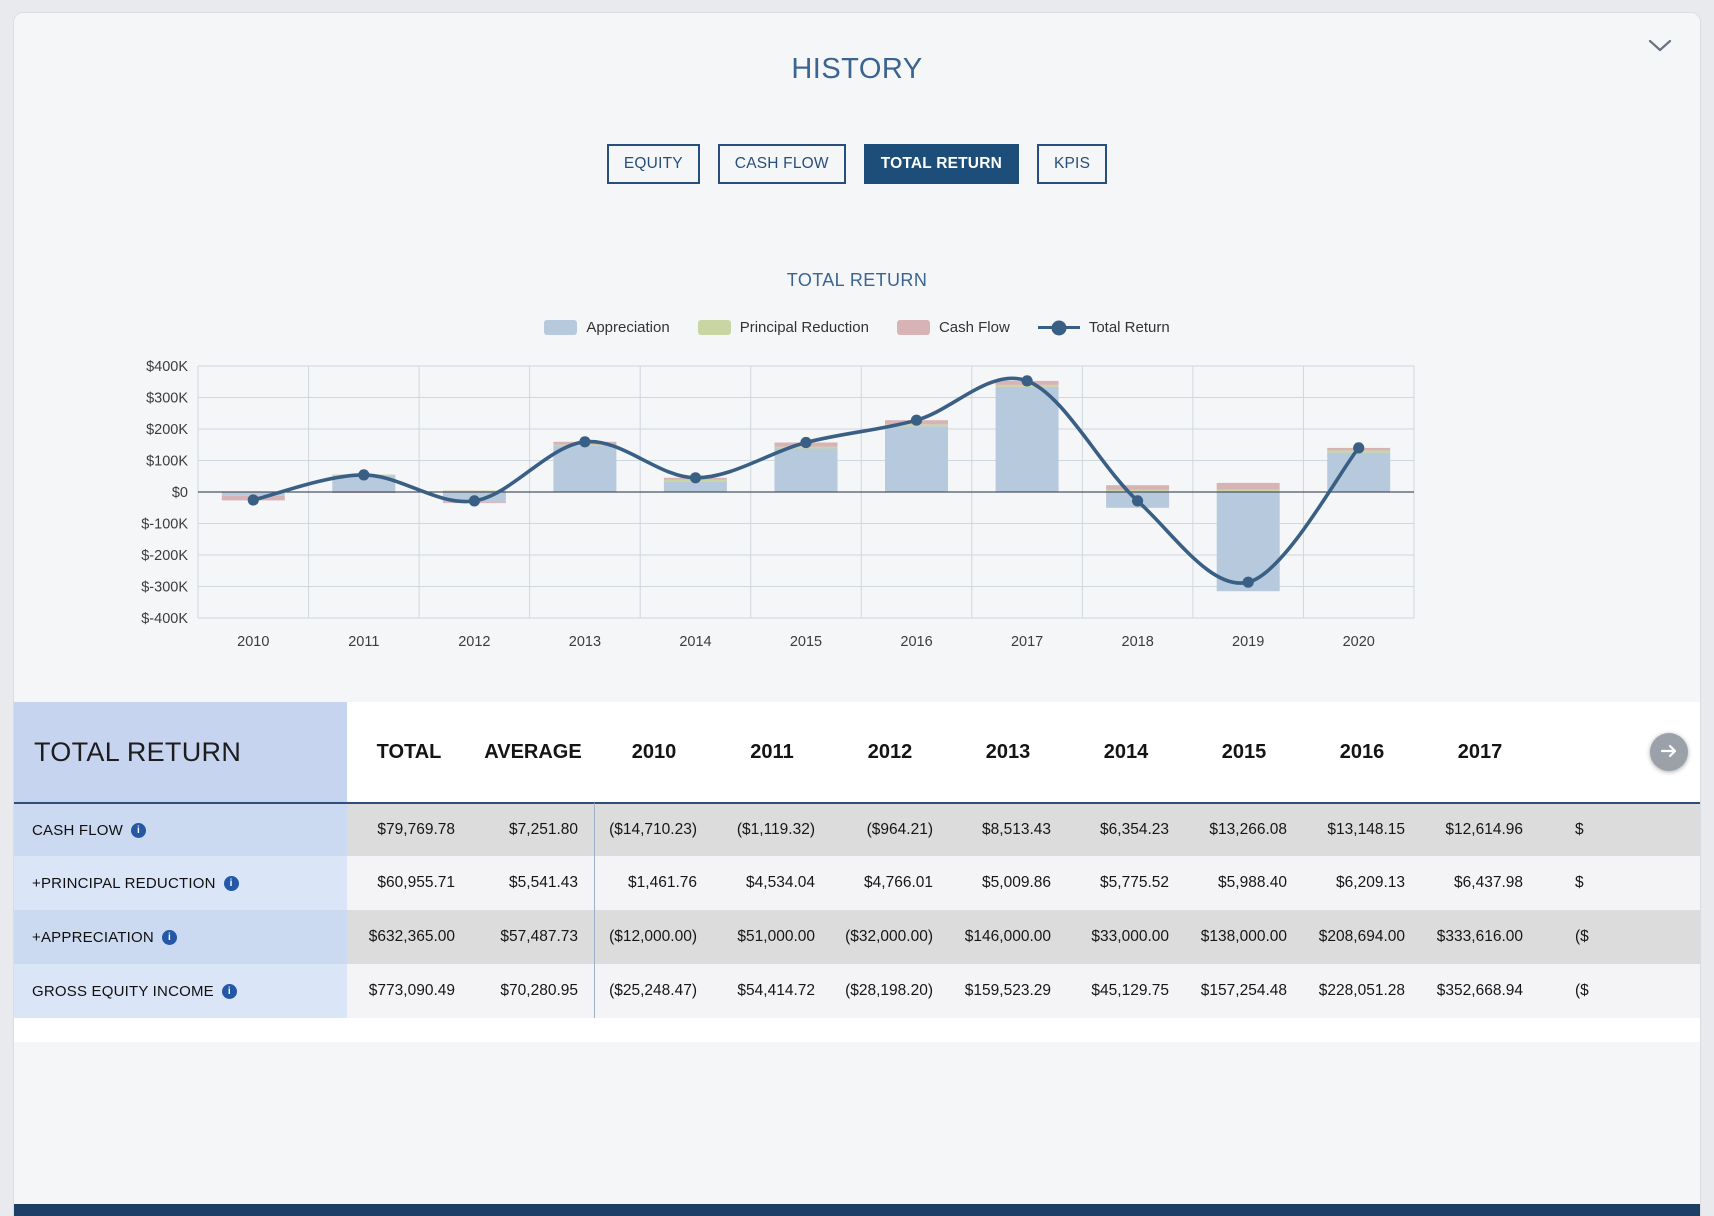  Describe the element at coordinates (857, 49) in the screenshot. I see `card-header: HISTORY` at that location.